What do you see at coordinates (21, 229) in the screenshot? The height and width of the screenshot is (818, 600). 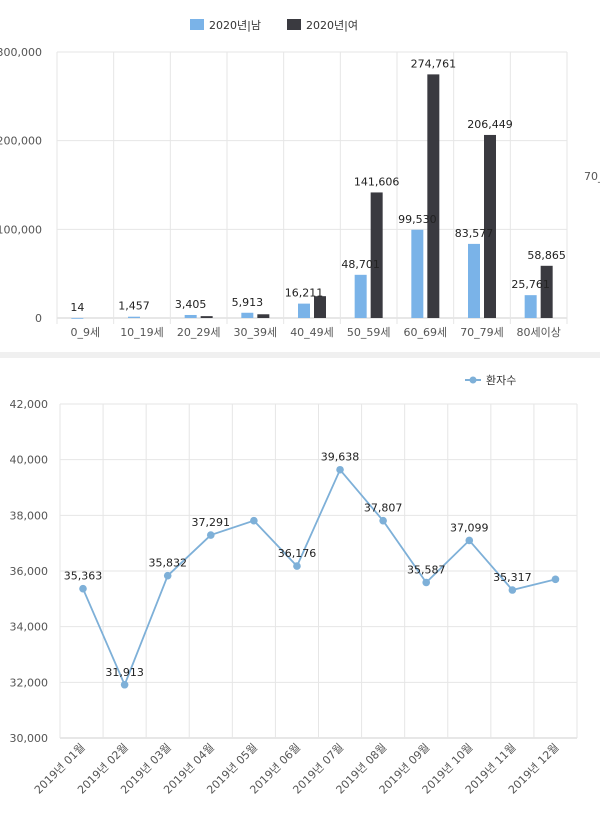 I see `y-tick-label: 100,000` at bounding box center [21, 229].